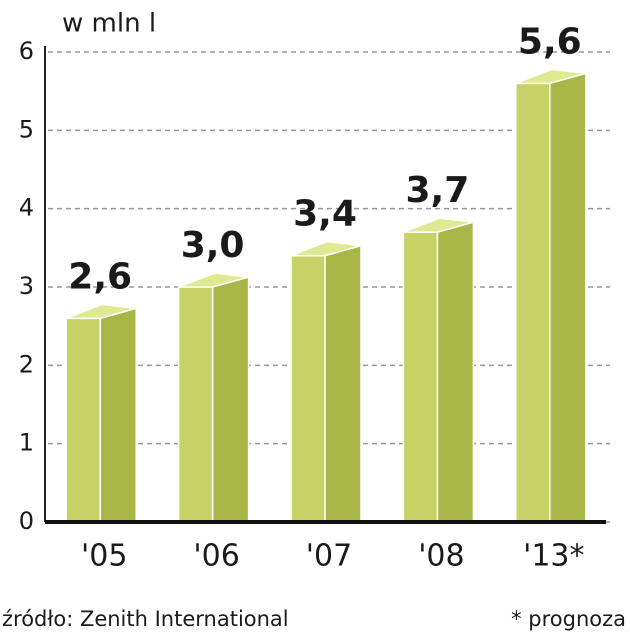  Describe the element at coordinates (26, 521) in the screenshot. I see `y-tick-label: 0` at that location.